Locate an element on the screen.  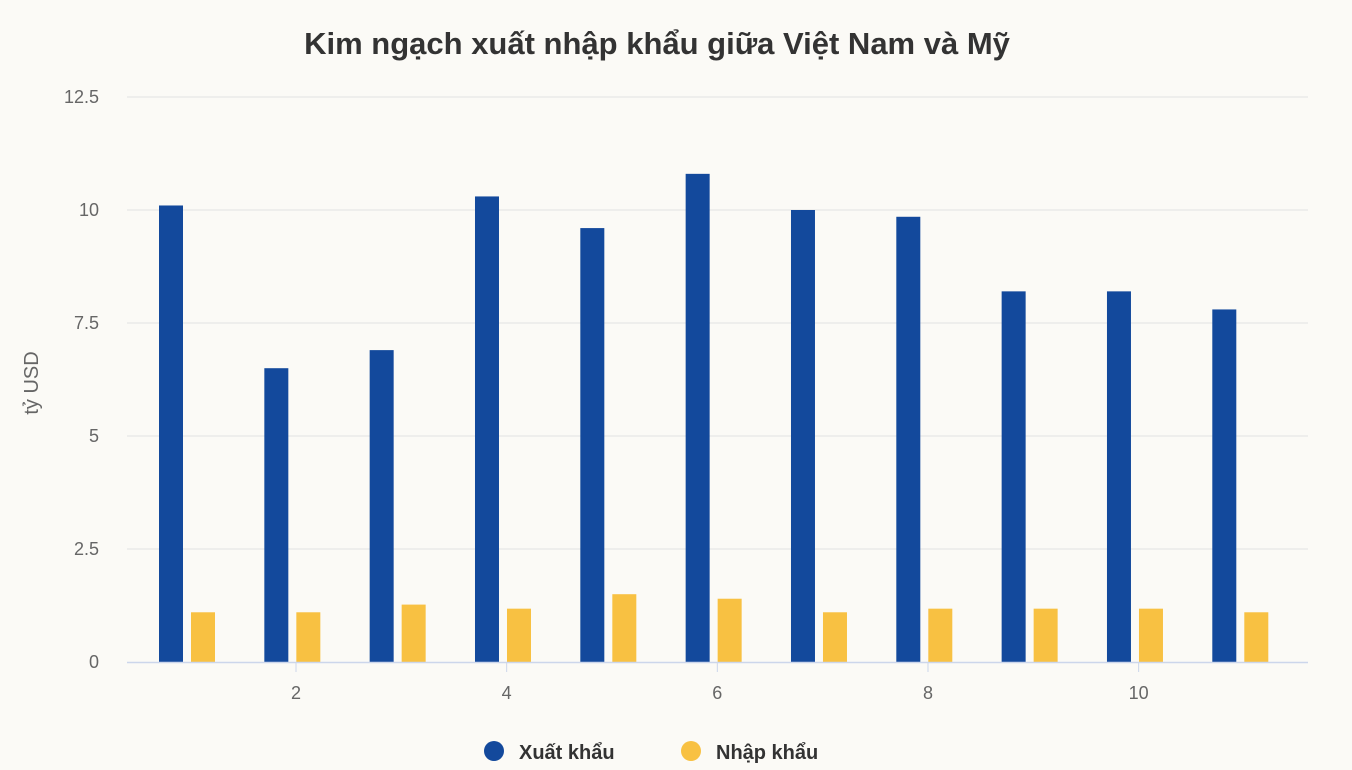
x-tick-label: 10 is located at coordinates (1139, 693).